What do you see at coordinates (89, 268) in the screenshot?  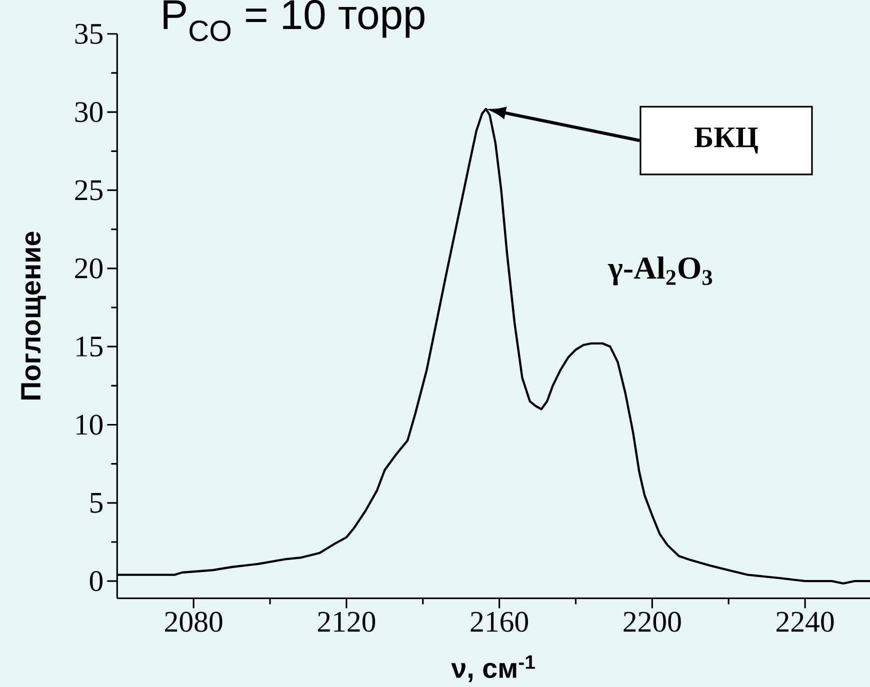 I see `y-tick-label: 20` at bounding box center [89, 268].